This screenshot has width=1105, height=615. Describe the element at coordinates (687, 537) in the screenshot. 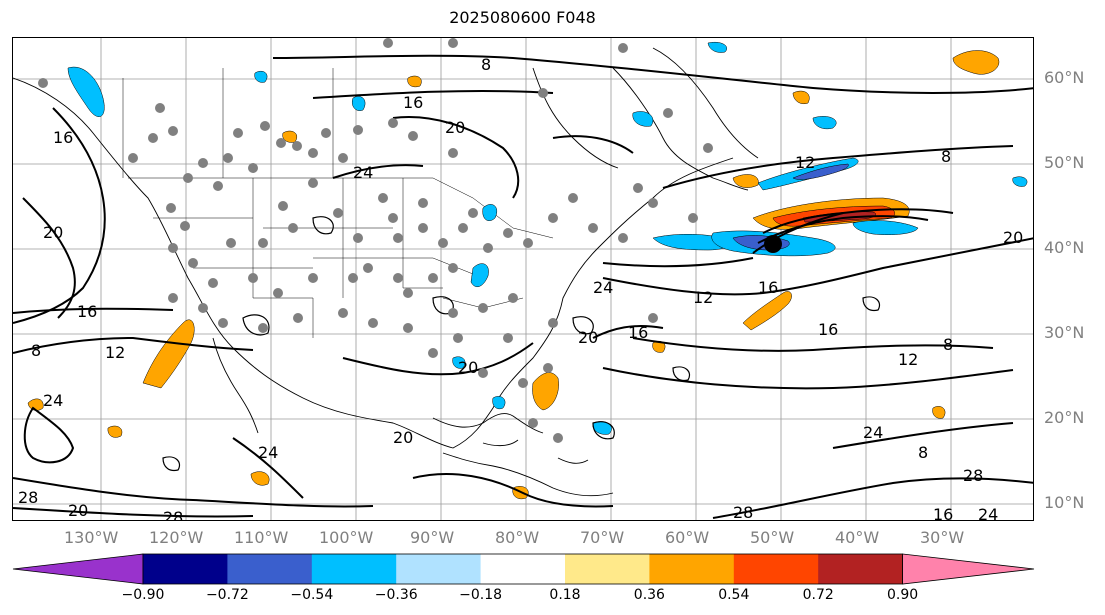

I see `lon-label: 60°W` at that location.